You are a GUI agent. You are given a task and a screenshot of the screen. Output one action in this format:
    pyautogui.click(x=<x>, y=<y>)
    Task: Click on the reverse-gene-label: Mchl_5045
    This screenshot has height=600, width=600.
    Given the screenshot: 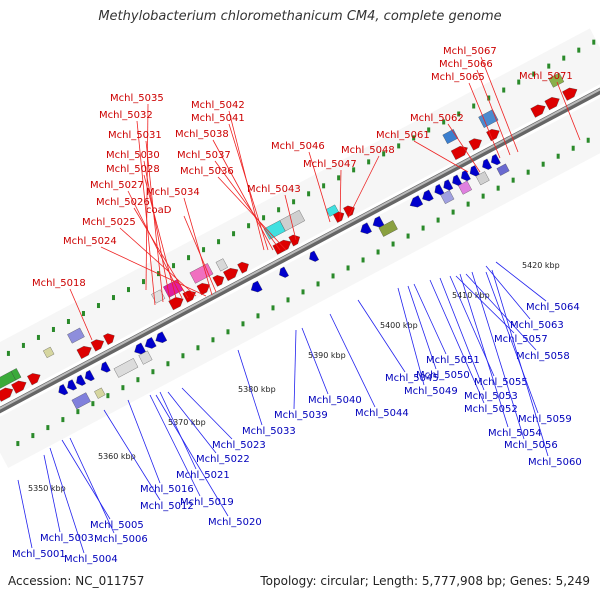 What is the action you would take?
    pyautogui.click(x=412, y=378)
    